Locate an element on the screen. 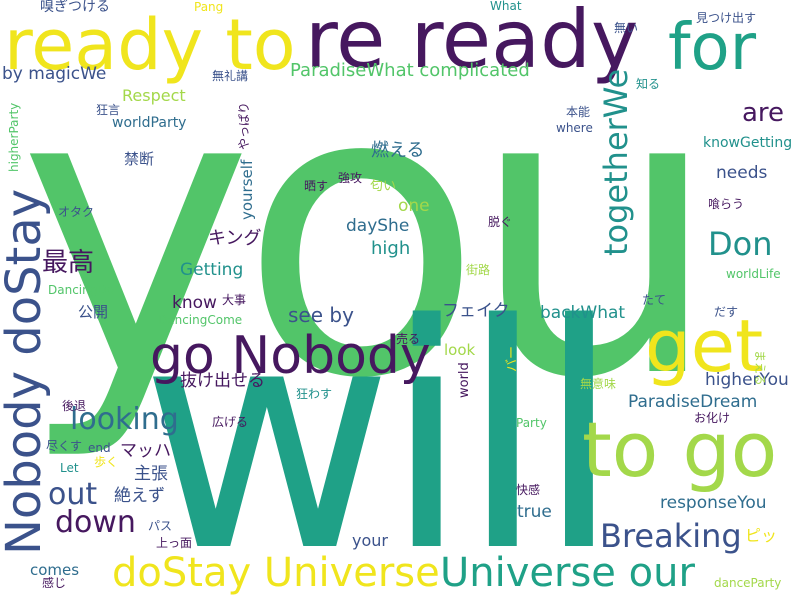 The height and width of the screenshot is (600, 800). word: one is located at coordinates (414, 206).